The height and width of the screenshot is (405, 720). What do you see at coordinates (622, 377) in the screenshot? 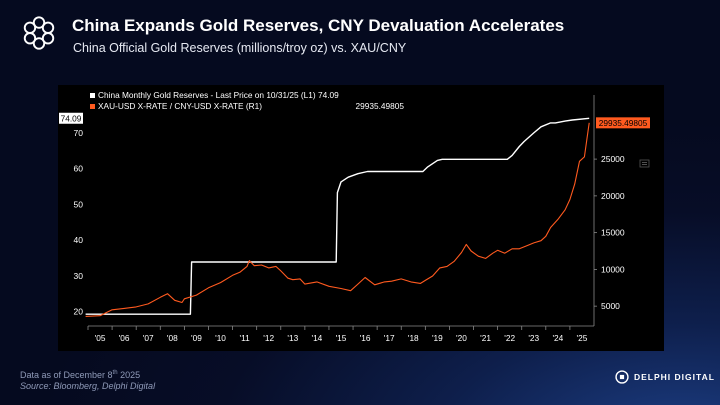
I see `delphi-brand-icon` at bounding box center [622, 377].